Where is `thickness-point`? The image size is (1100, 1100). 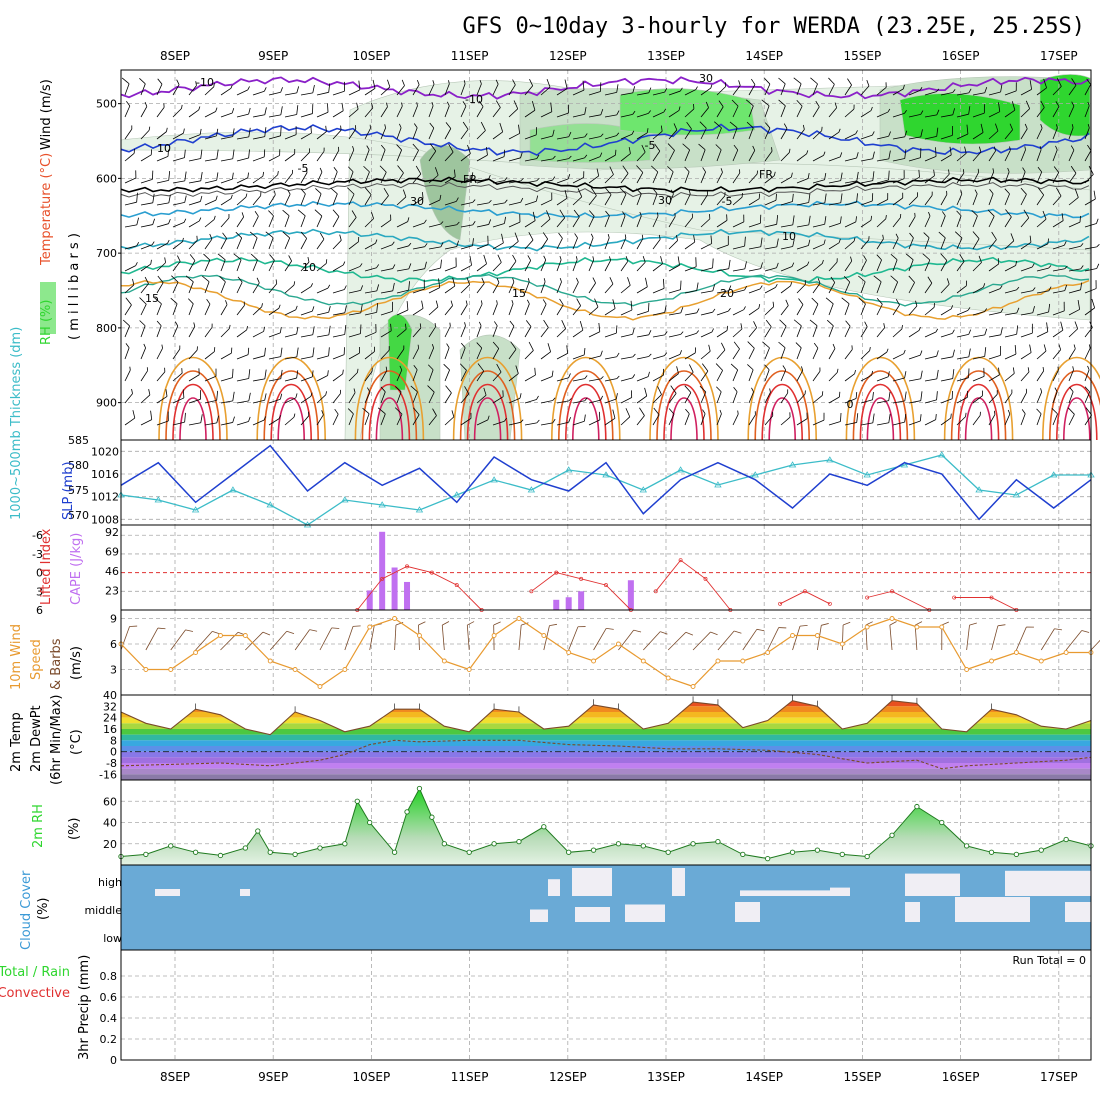 thickness-point is located at coordinates (345, 499).